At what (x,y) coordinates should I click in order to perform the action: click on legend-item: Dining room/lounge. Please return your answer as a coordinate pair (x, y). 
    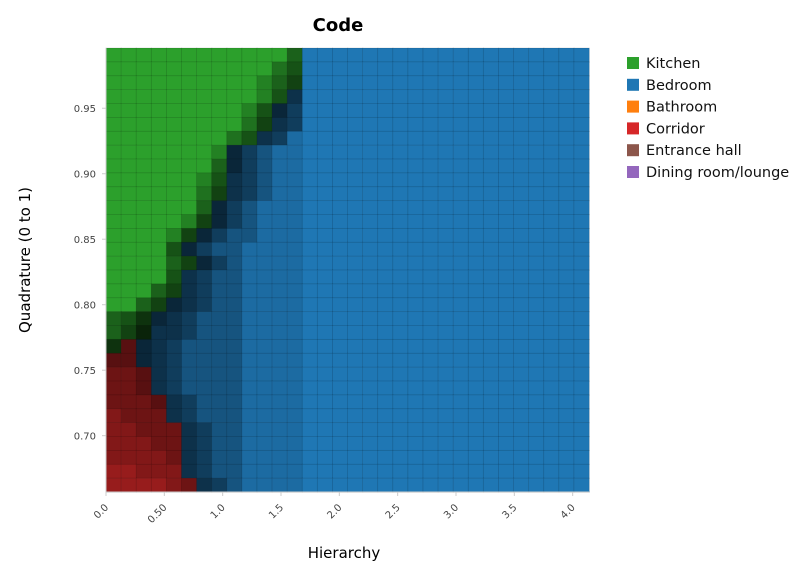
    Looking at the image, I should click on (708, 173).